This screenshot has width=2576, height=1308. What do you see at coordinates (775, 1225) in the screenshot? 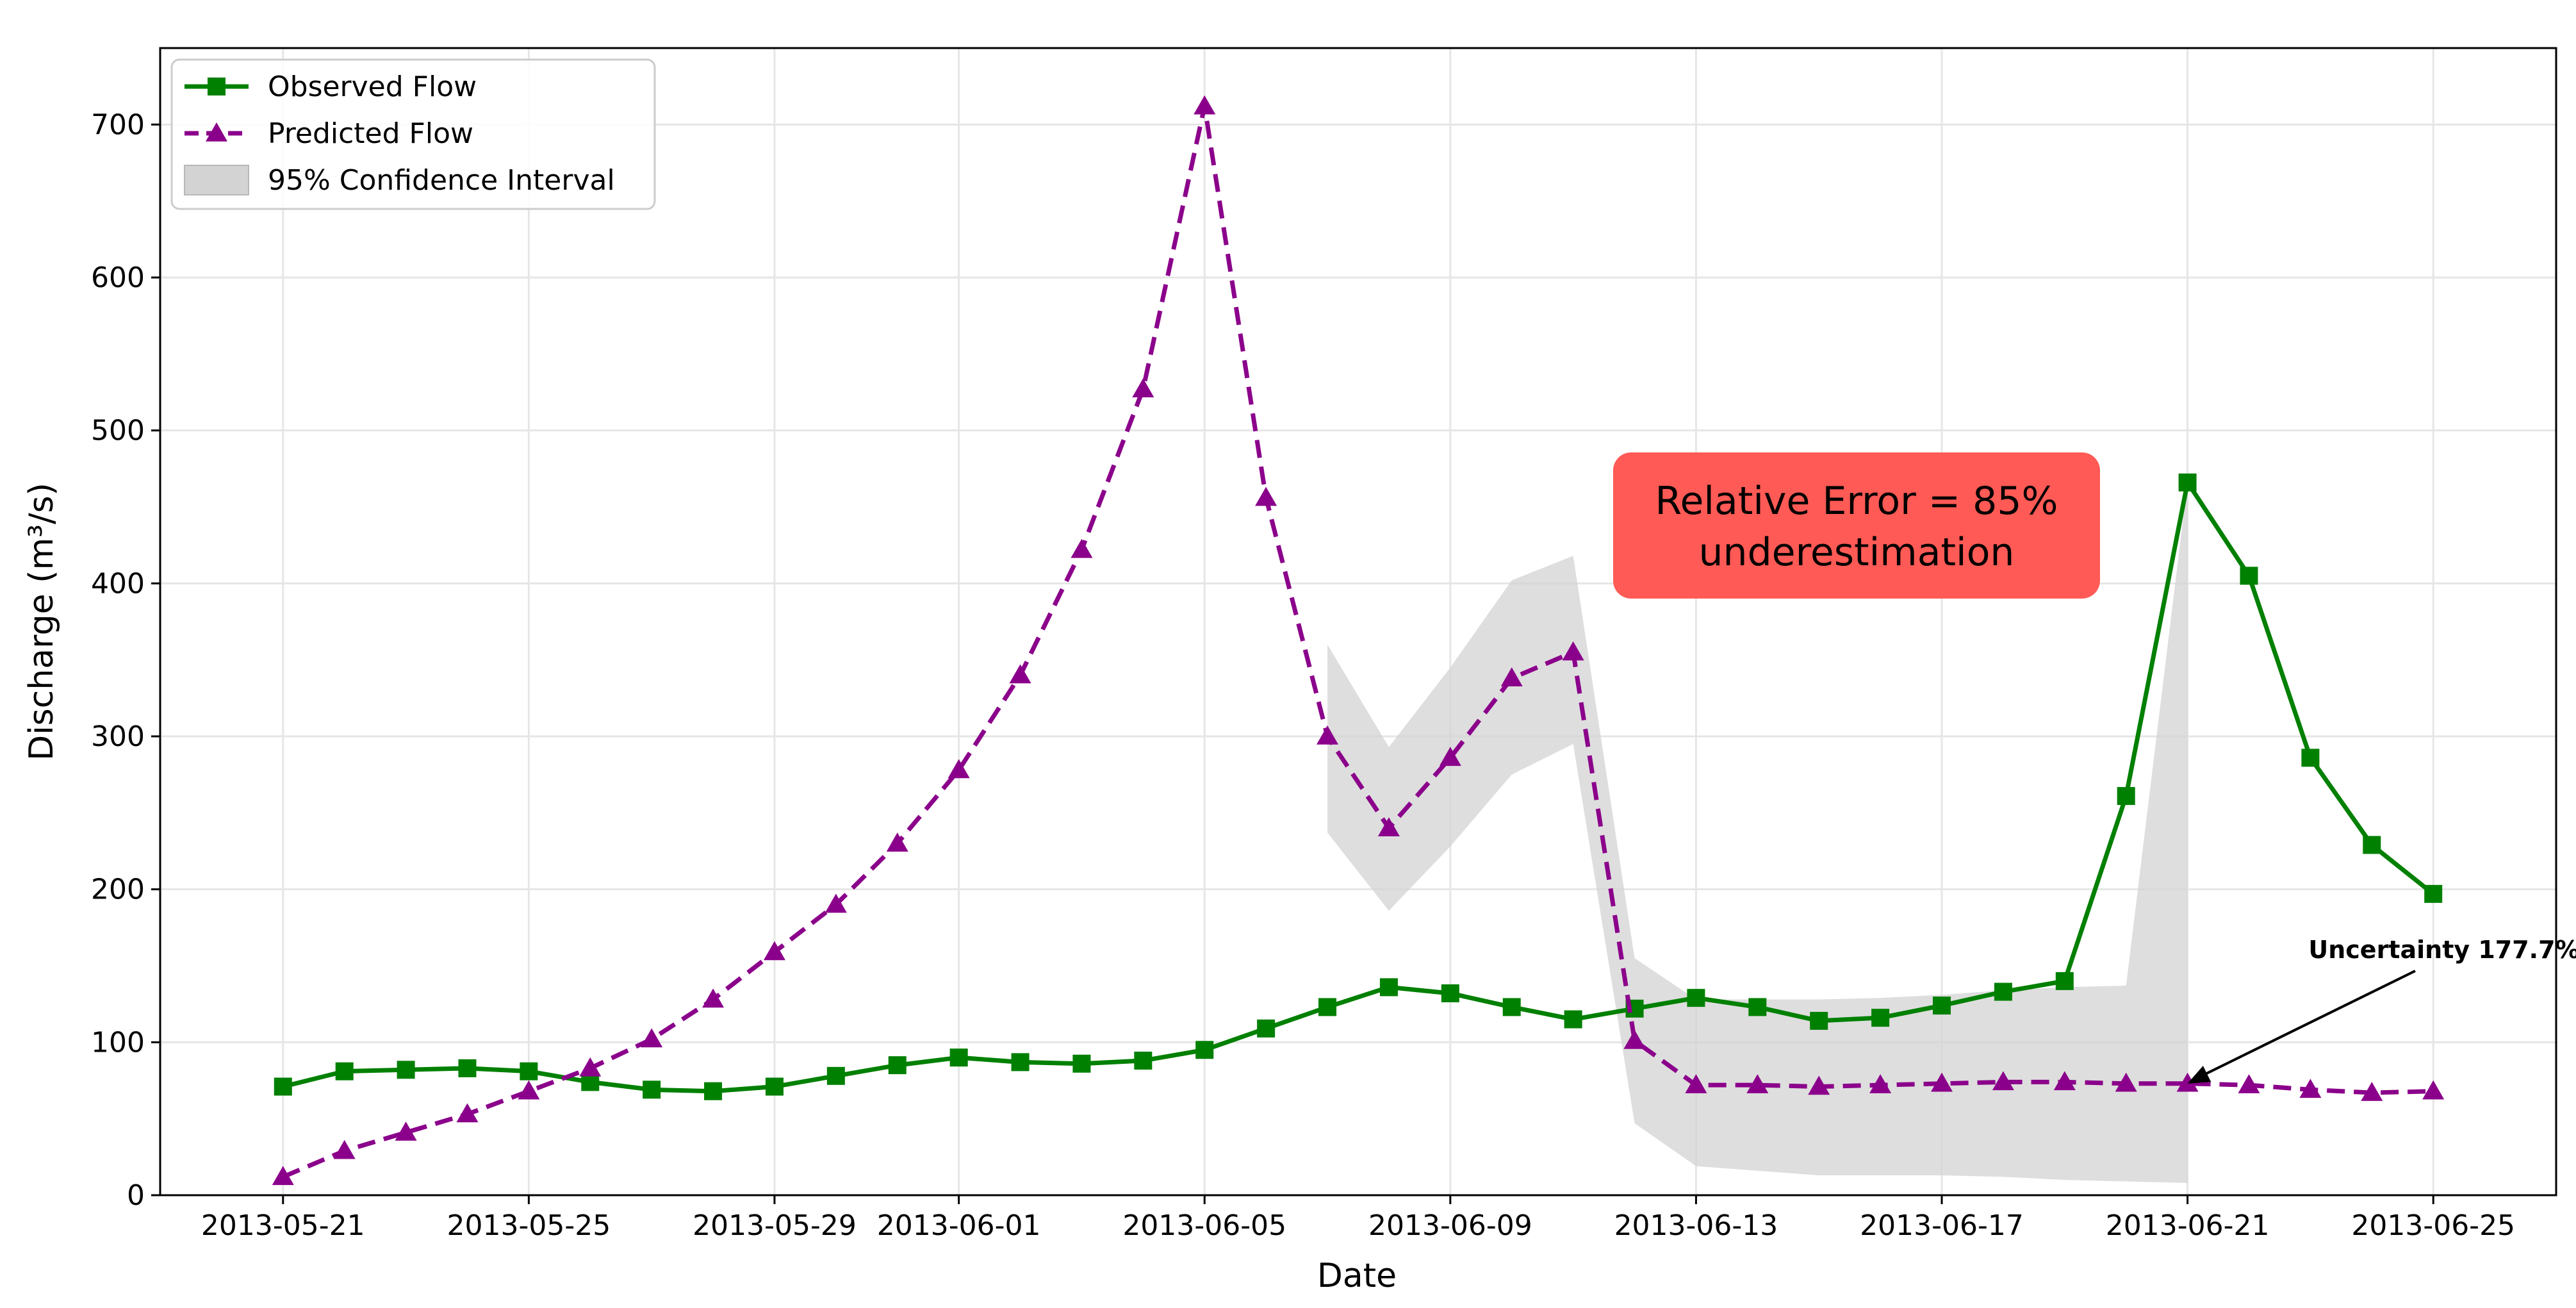
I see `x-tick-label: 2013-05-29` at bounding box center [775, 1225].